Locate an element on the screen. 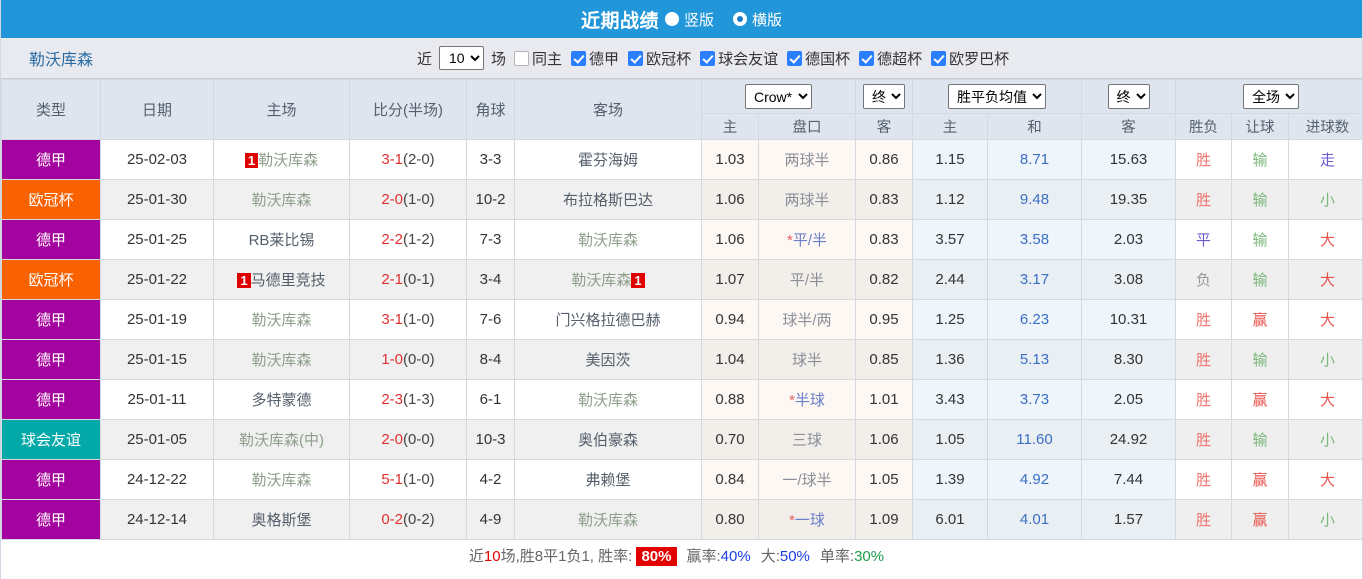  team-name-label: 美因茨 is located at coordinates (608, 360).